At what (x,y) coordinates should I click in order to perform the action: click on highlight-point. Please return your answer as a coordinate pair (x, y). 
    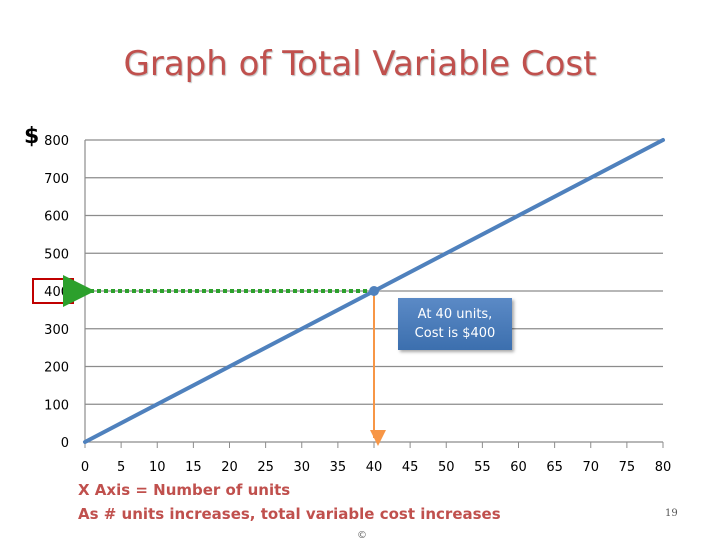
    Looking at the image, I should click on (374, 291).